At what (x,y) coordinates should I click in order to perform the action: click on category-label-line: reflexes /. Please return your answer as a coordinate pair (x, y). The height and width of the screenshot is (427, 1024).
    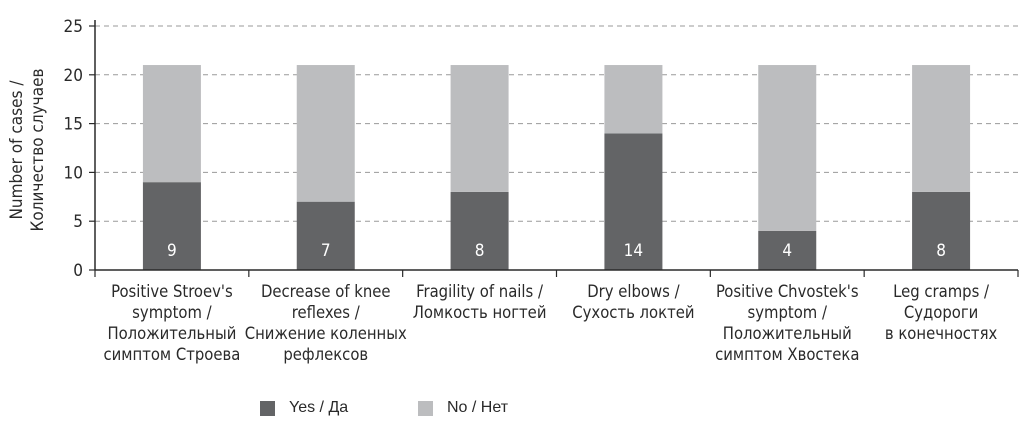
    Looking at the image, I should click on (326, 312).